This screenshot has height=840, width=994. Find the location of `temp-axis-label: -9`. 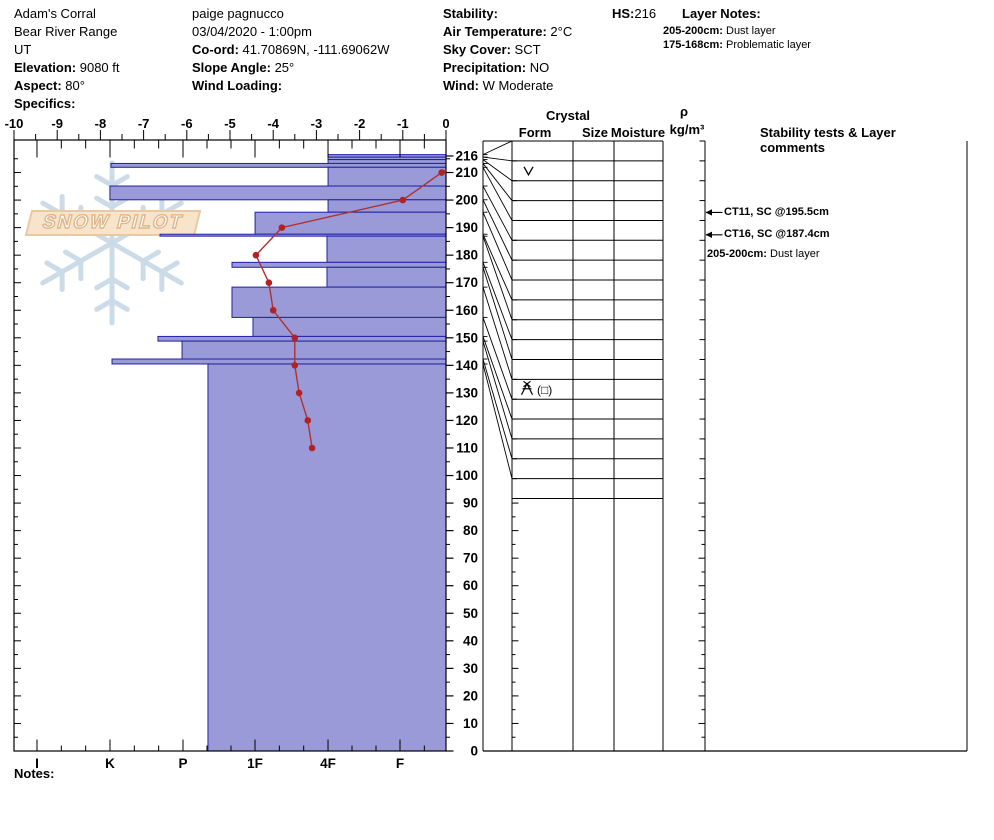

temp-axis-label: -9 is located at coordinates (57, 123).